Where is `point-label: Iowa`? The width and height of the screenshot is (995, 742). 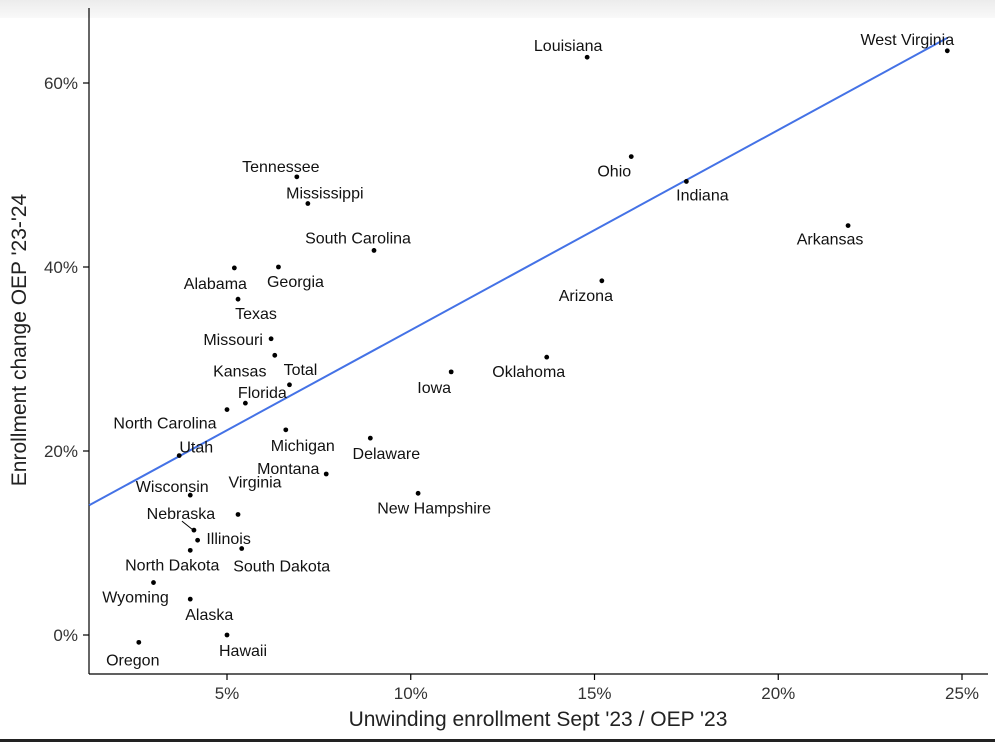 point-label: Iowa is located at coordinates (434, 388).